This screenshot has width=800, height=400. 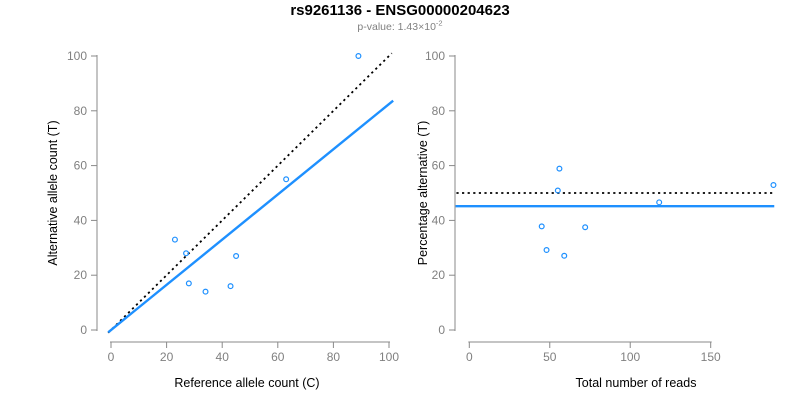 I want to click on x-tick-label: 80, so click(x=334, y=357).